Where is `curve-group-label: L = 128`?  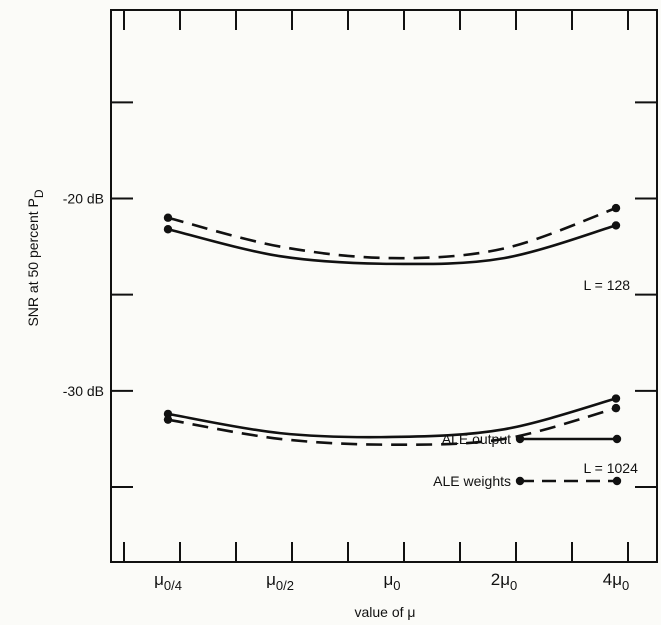 curve-group-label: L = 128 is located at coordinates (607, 285).